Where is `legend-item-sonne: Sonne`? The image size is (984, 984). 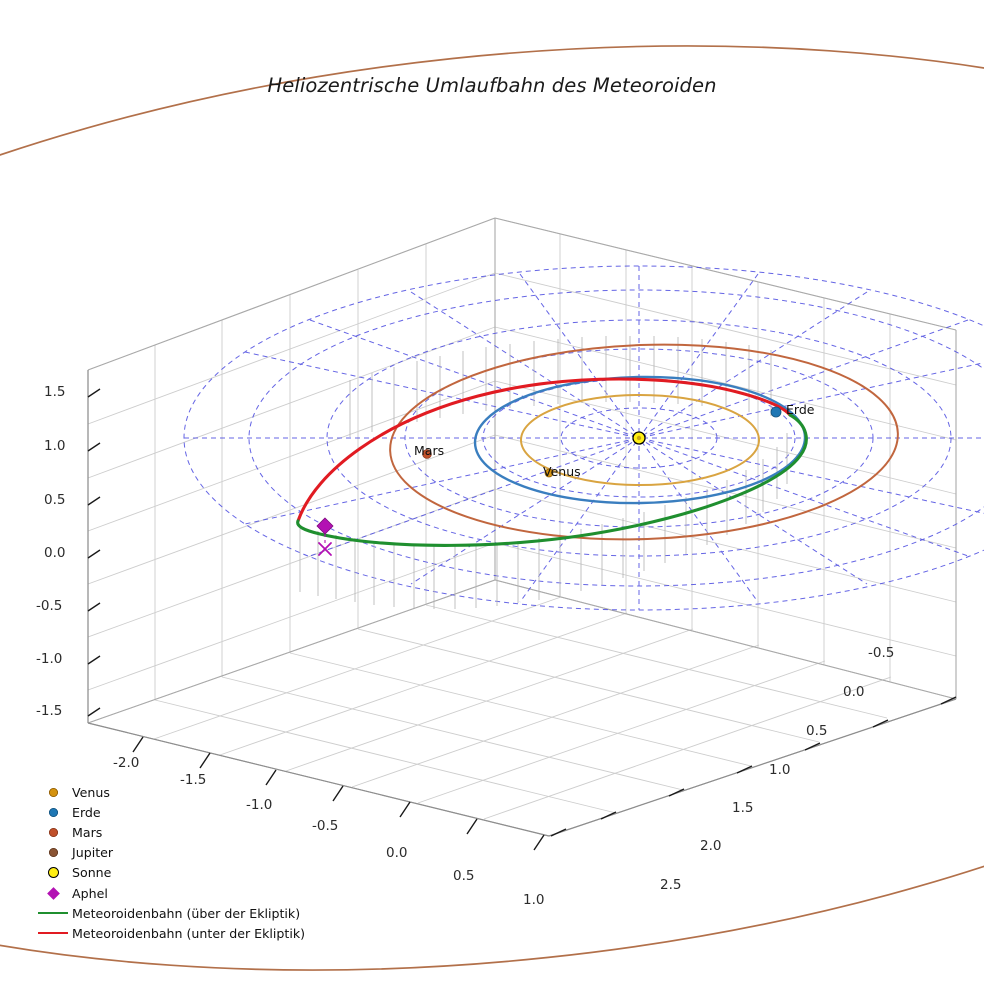
legend-item-sonne: Sonne is located at coordinates (184, 873).